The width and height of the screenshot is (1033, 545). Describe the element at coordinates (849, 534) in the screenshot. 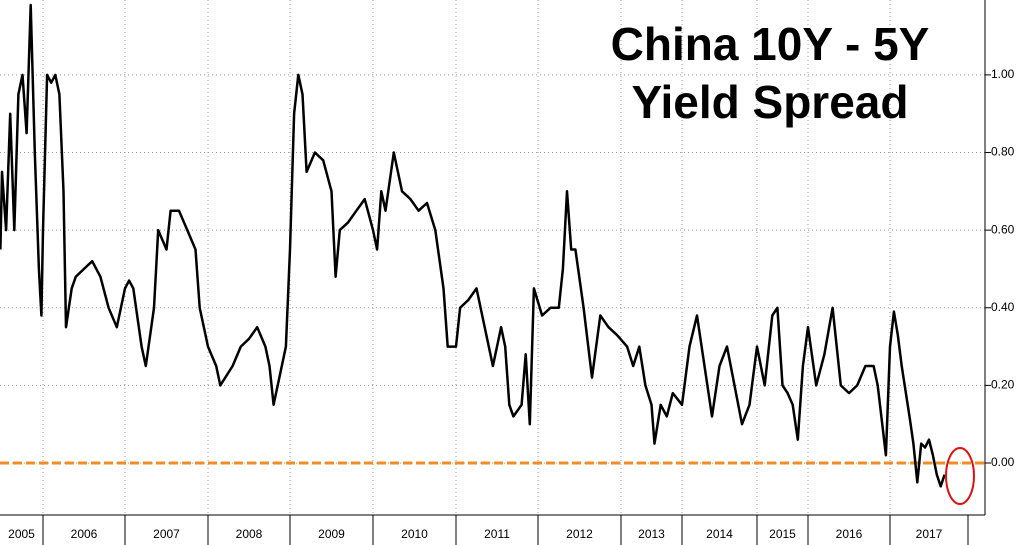

I see `x-tick-label: 2016` at that location.